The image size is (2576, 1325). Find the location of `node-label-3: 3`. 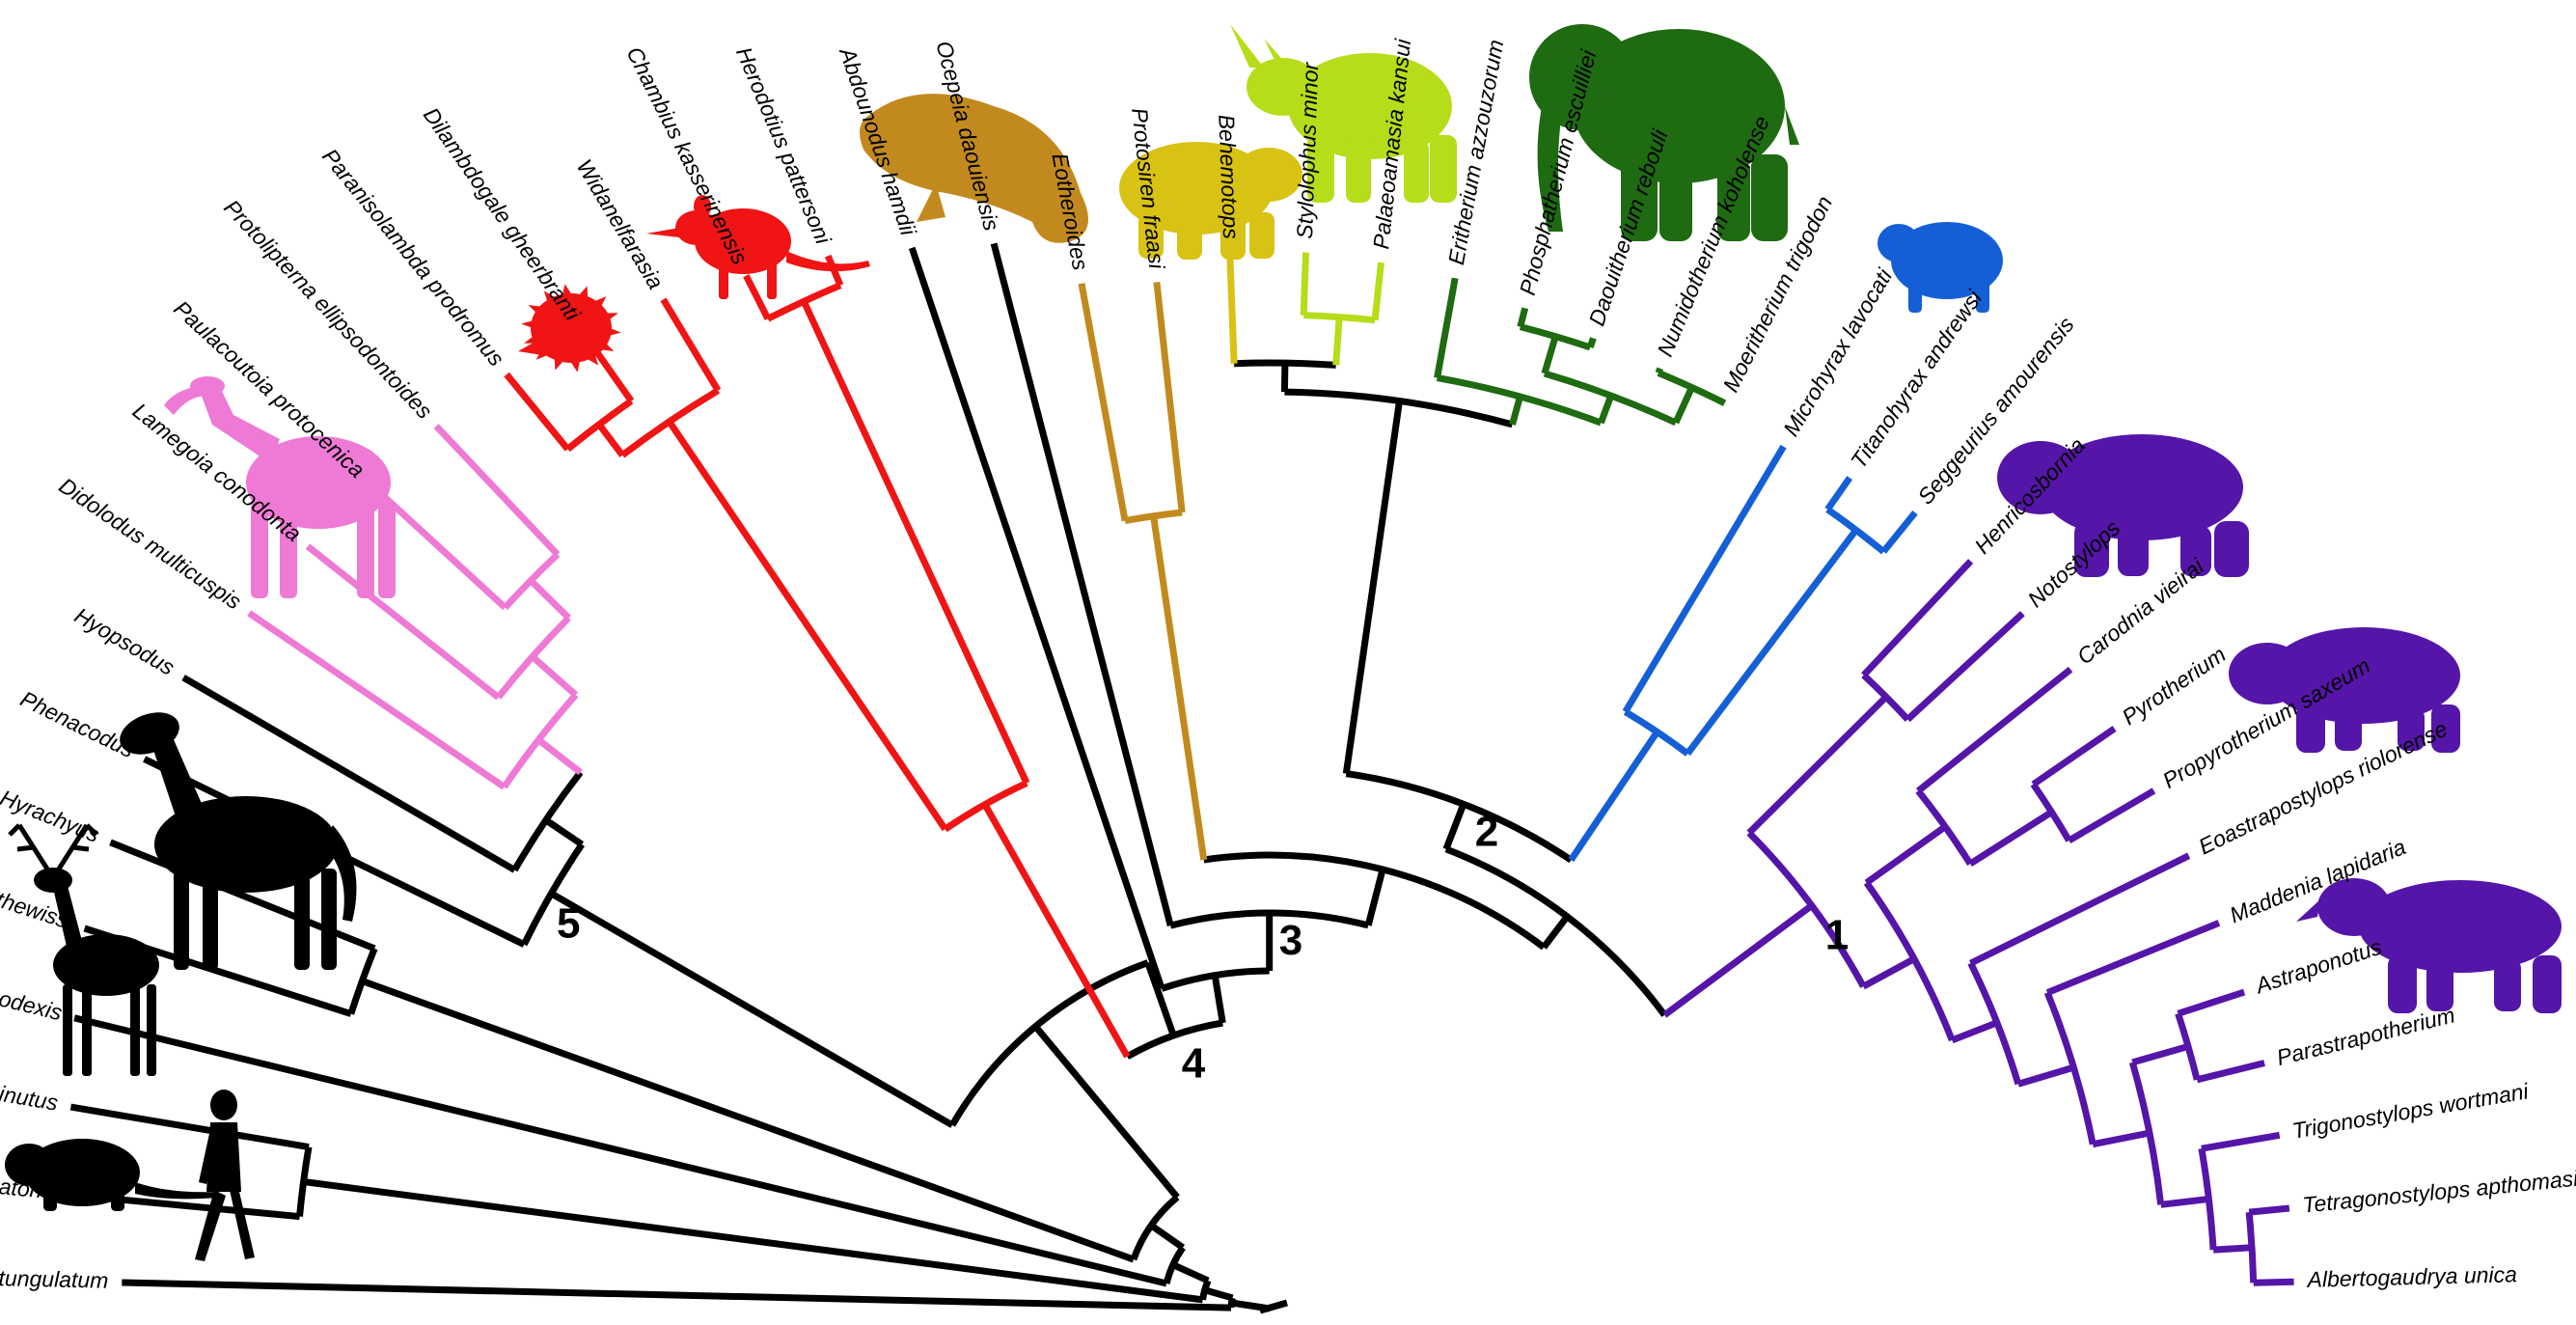

node-label-3: 3 is located at coordinates (1290, 940).